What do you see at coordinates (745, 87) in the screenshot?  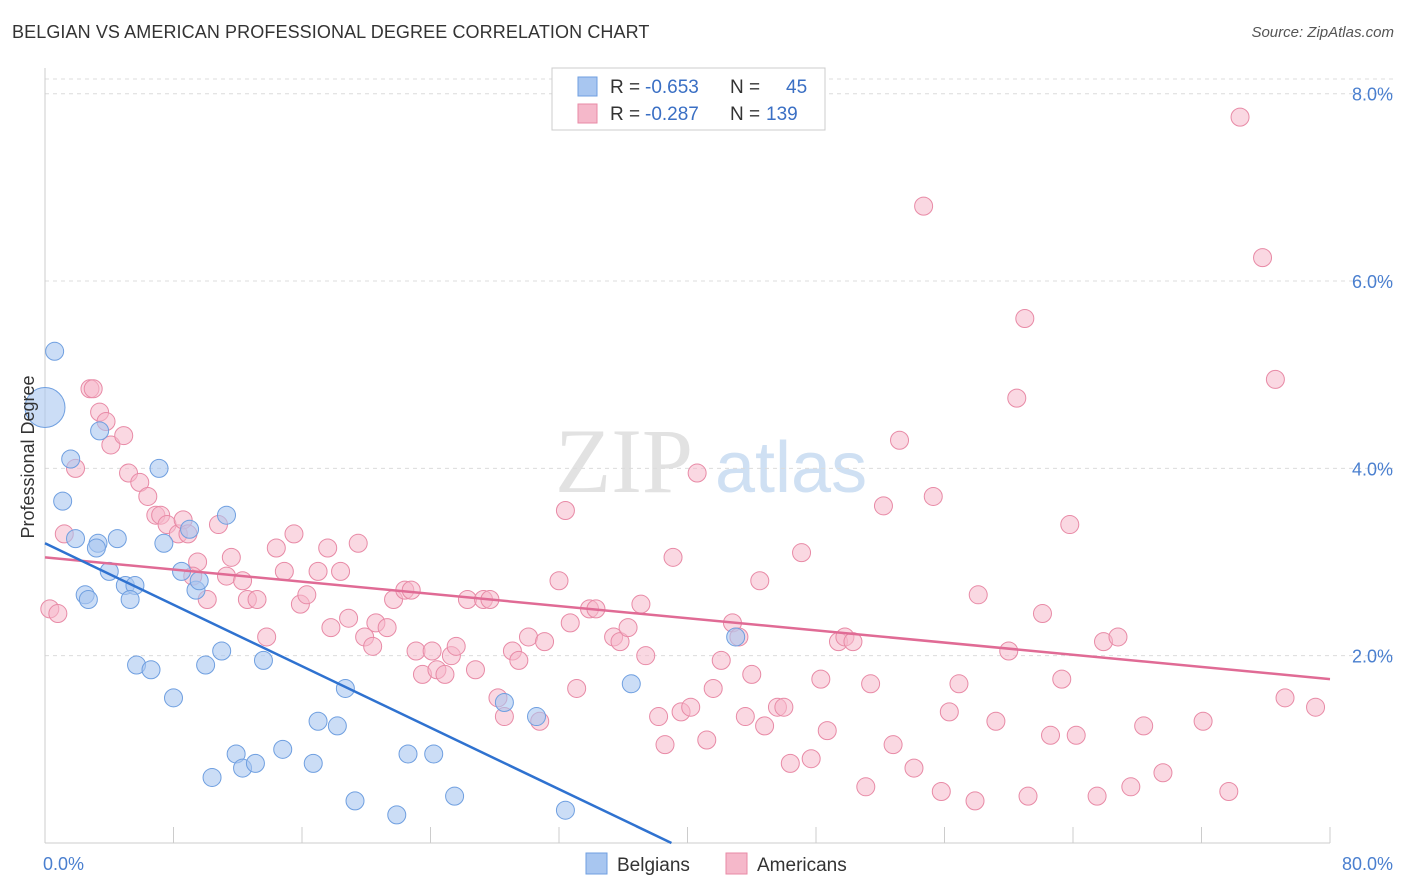 I see `legend-n-label-1: N =` at bounding box center [745, 87].